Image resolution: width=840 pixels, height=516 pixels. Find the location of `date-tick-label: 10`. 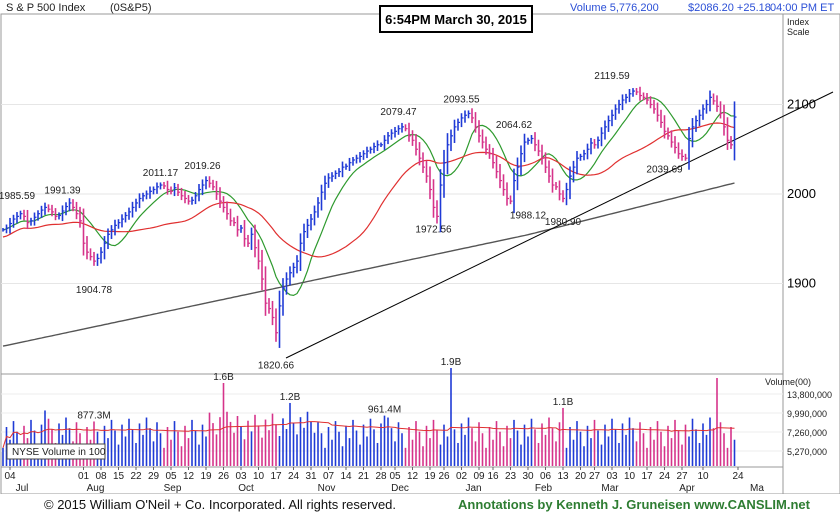

date-tick-label: 10 is located at coordinates (630, 476).